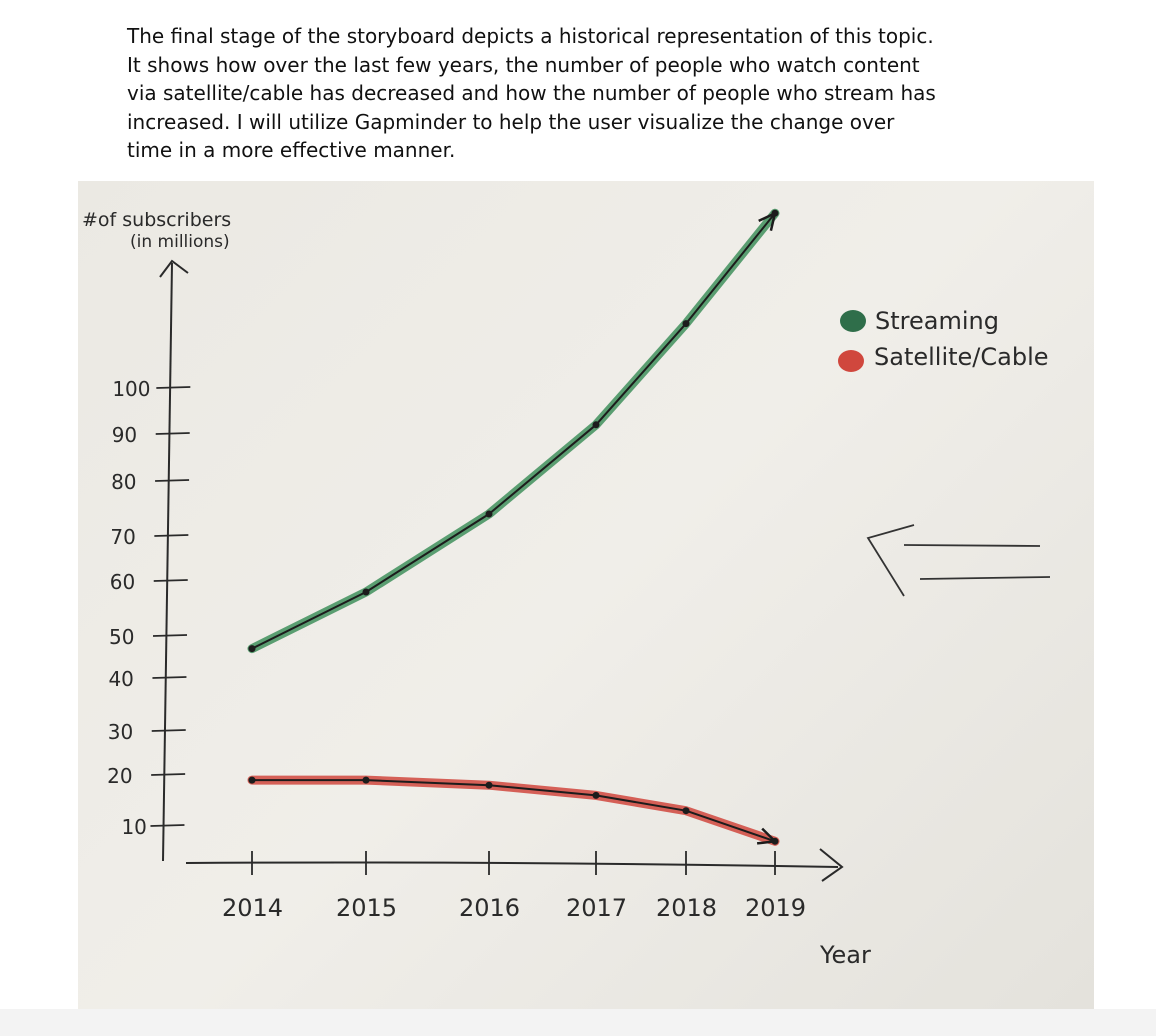  I want to click on y-tick-label: 70, so click(122, 537).